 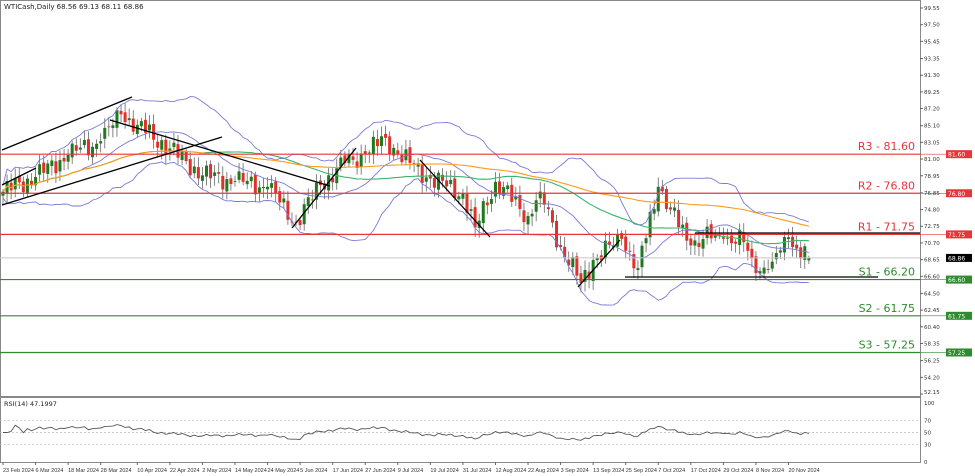 I want to click on x-tick-label: 28 Mar 2024, so click(x=116, y=471).